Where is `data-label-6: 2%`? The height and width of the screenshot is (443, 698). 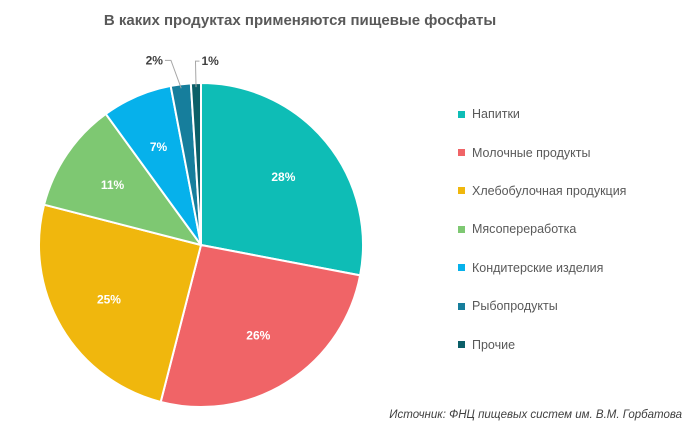 data-label-6: 2% is located at coordinates (155, 60).